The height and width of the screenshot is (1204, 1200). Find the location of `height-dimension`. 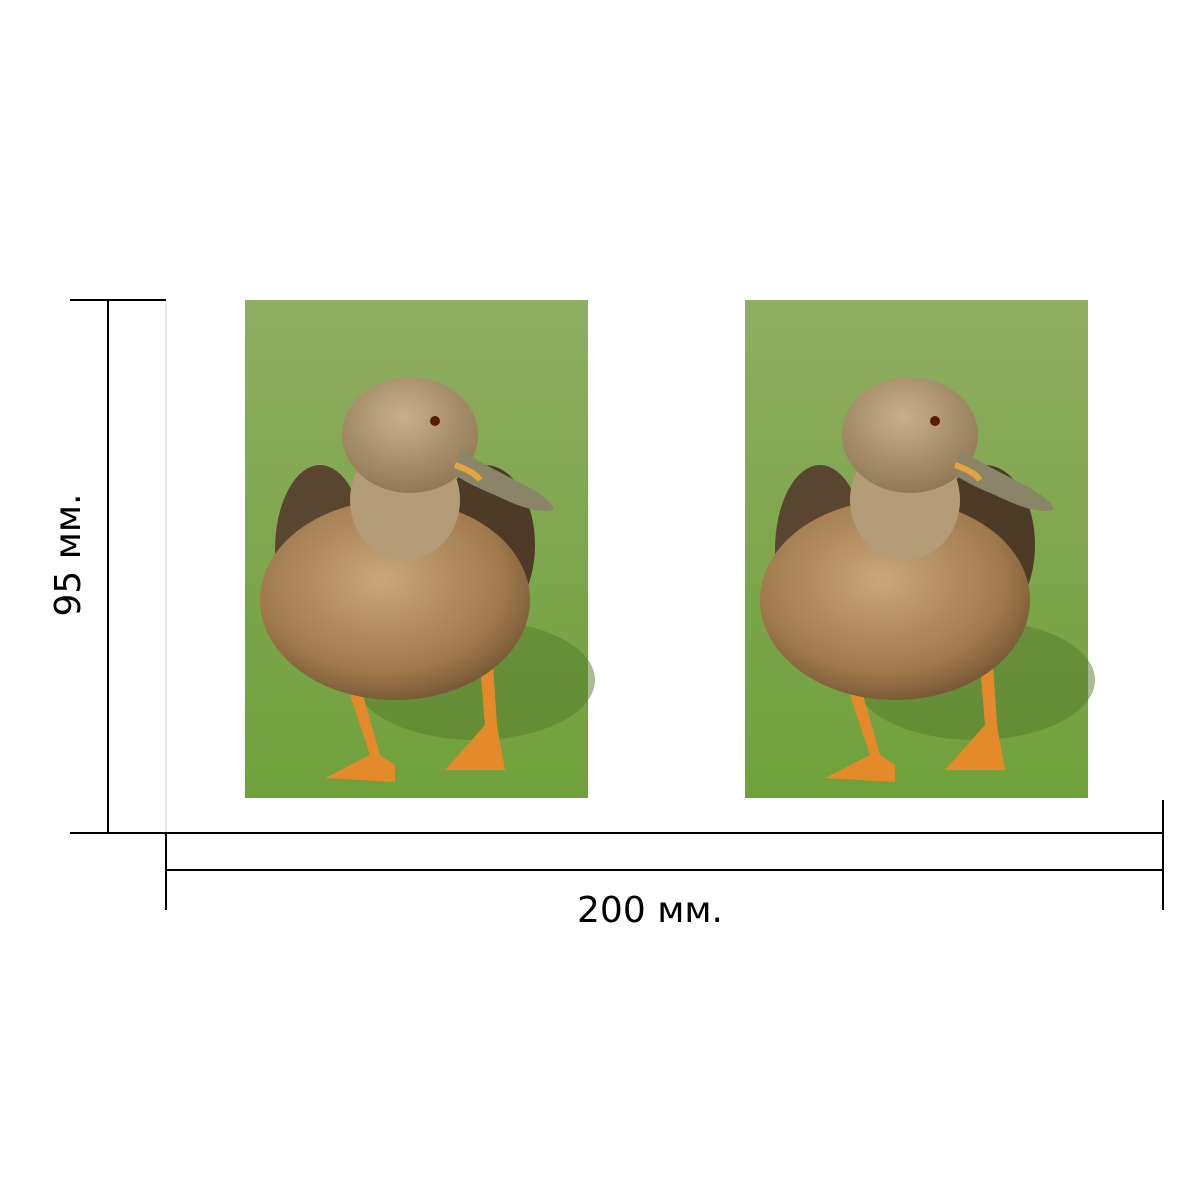

height-dimension is located at coordinates (118, 566).